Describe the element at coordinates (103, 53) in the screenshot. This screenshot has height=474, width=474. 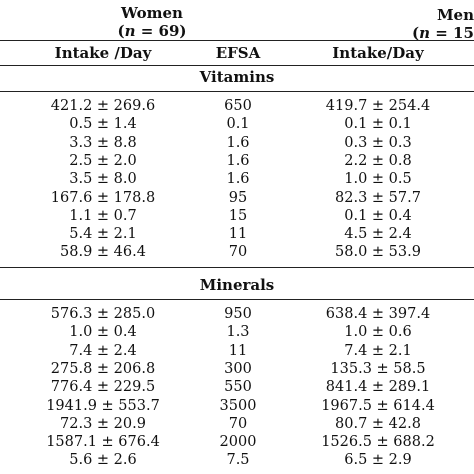
I see `column-header-women-intake: Intake /Day` at that location.